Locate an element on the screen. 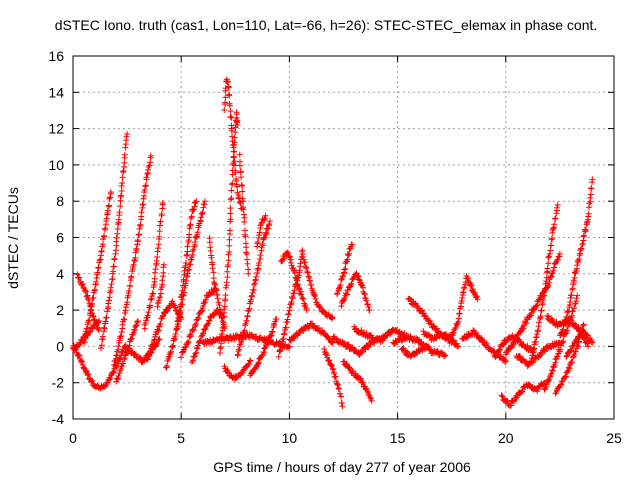 The width and height of the screenshot is (640, 480). x-tick-label: 0 is located at coordinates (73, 438).